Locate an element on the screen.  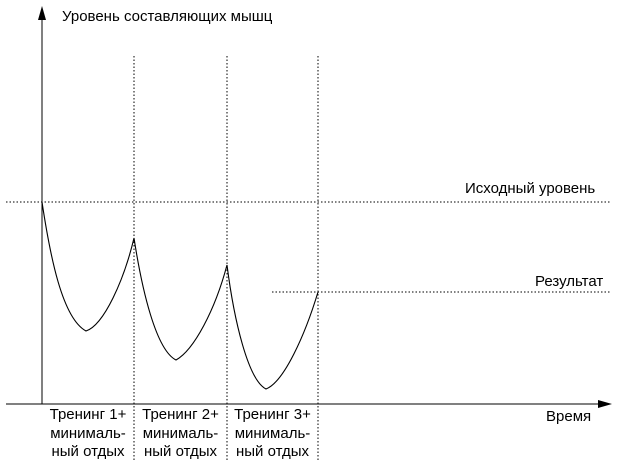
phase-label-1: Тренинг 1+ минималь- ный отдых is located at coordinates (88, 434).